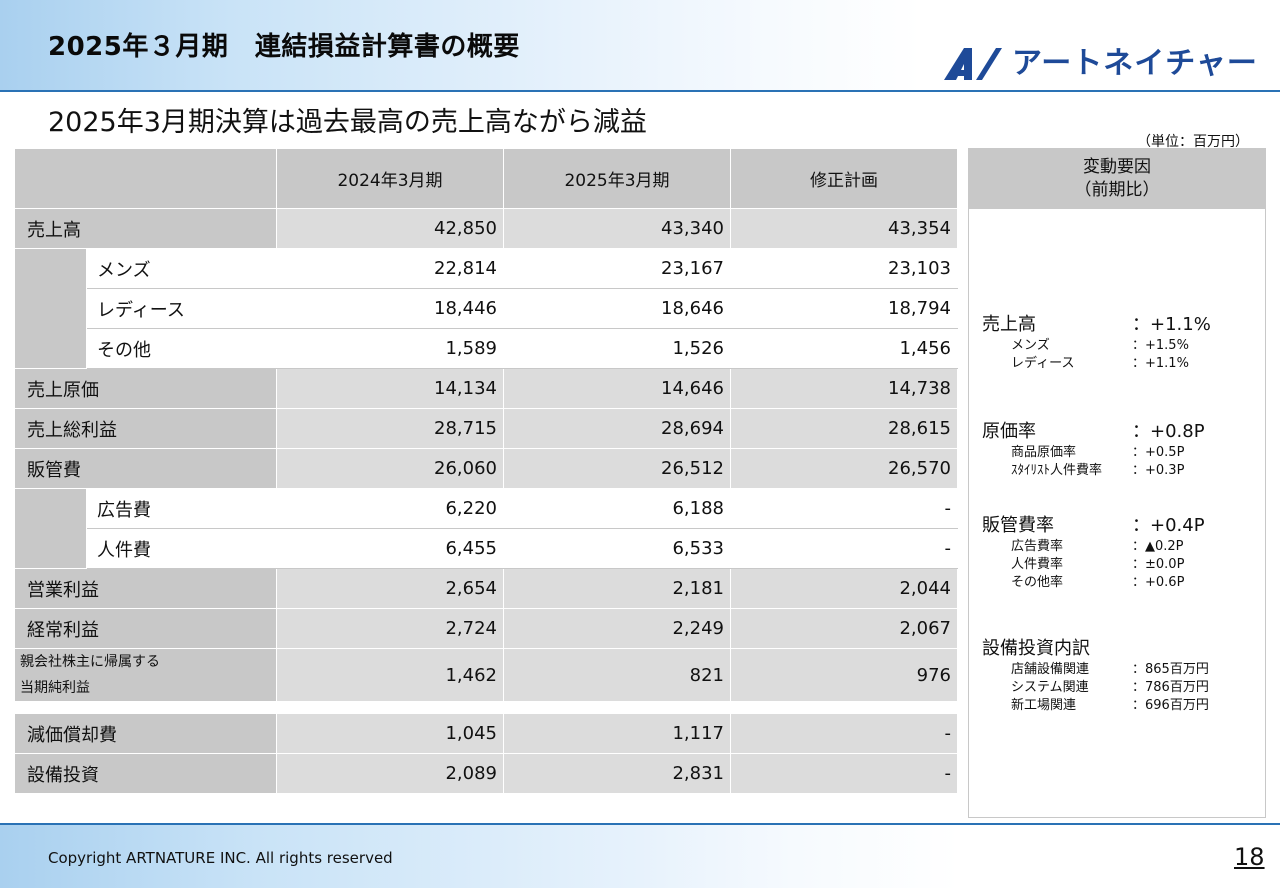  What do you see at coordinates (390, 388) in the screenshot?
I see `cell-value: 14,134` at bounding box center [390, 388].